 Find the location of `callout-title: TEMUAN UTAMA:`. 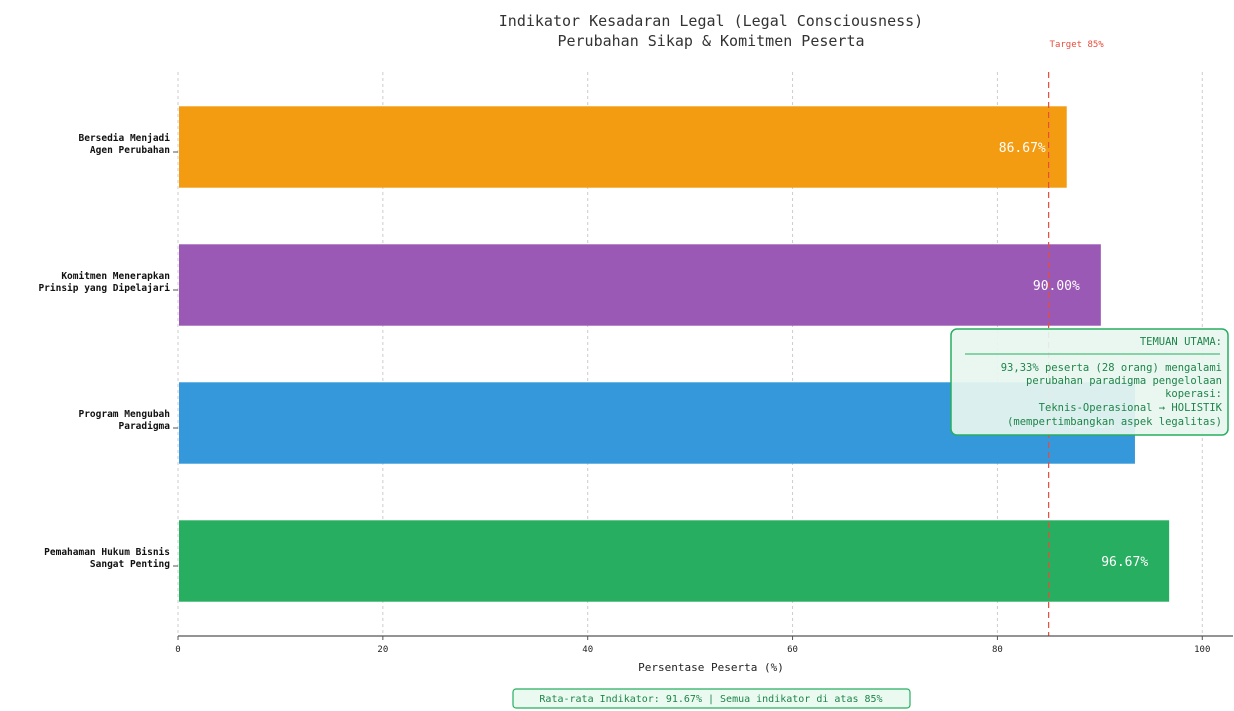

callout-title: TEMUAN UTAMA: is located at coordinates (1181, 342).